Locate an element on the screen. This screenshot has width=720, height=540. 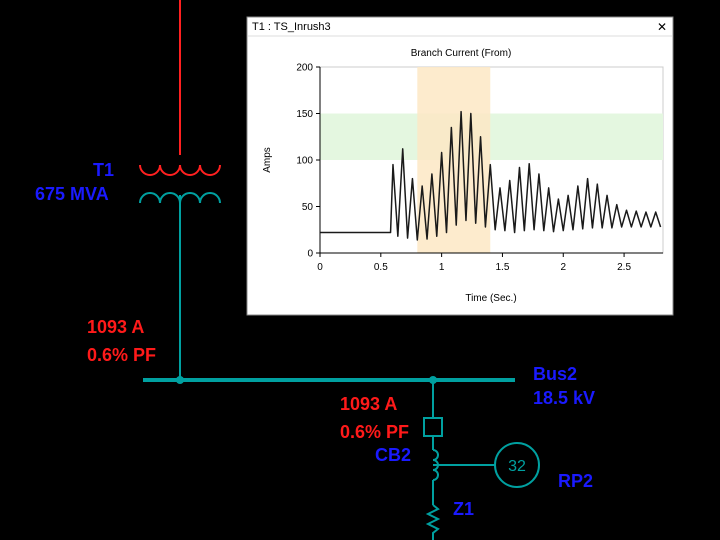
y-tick-label: 100 is located at coordinates (304, 161).